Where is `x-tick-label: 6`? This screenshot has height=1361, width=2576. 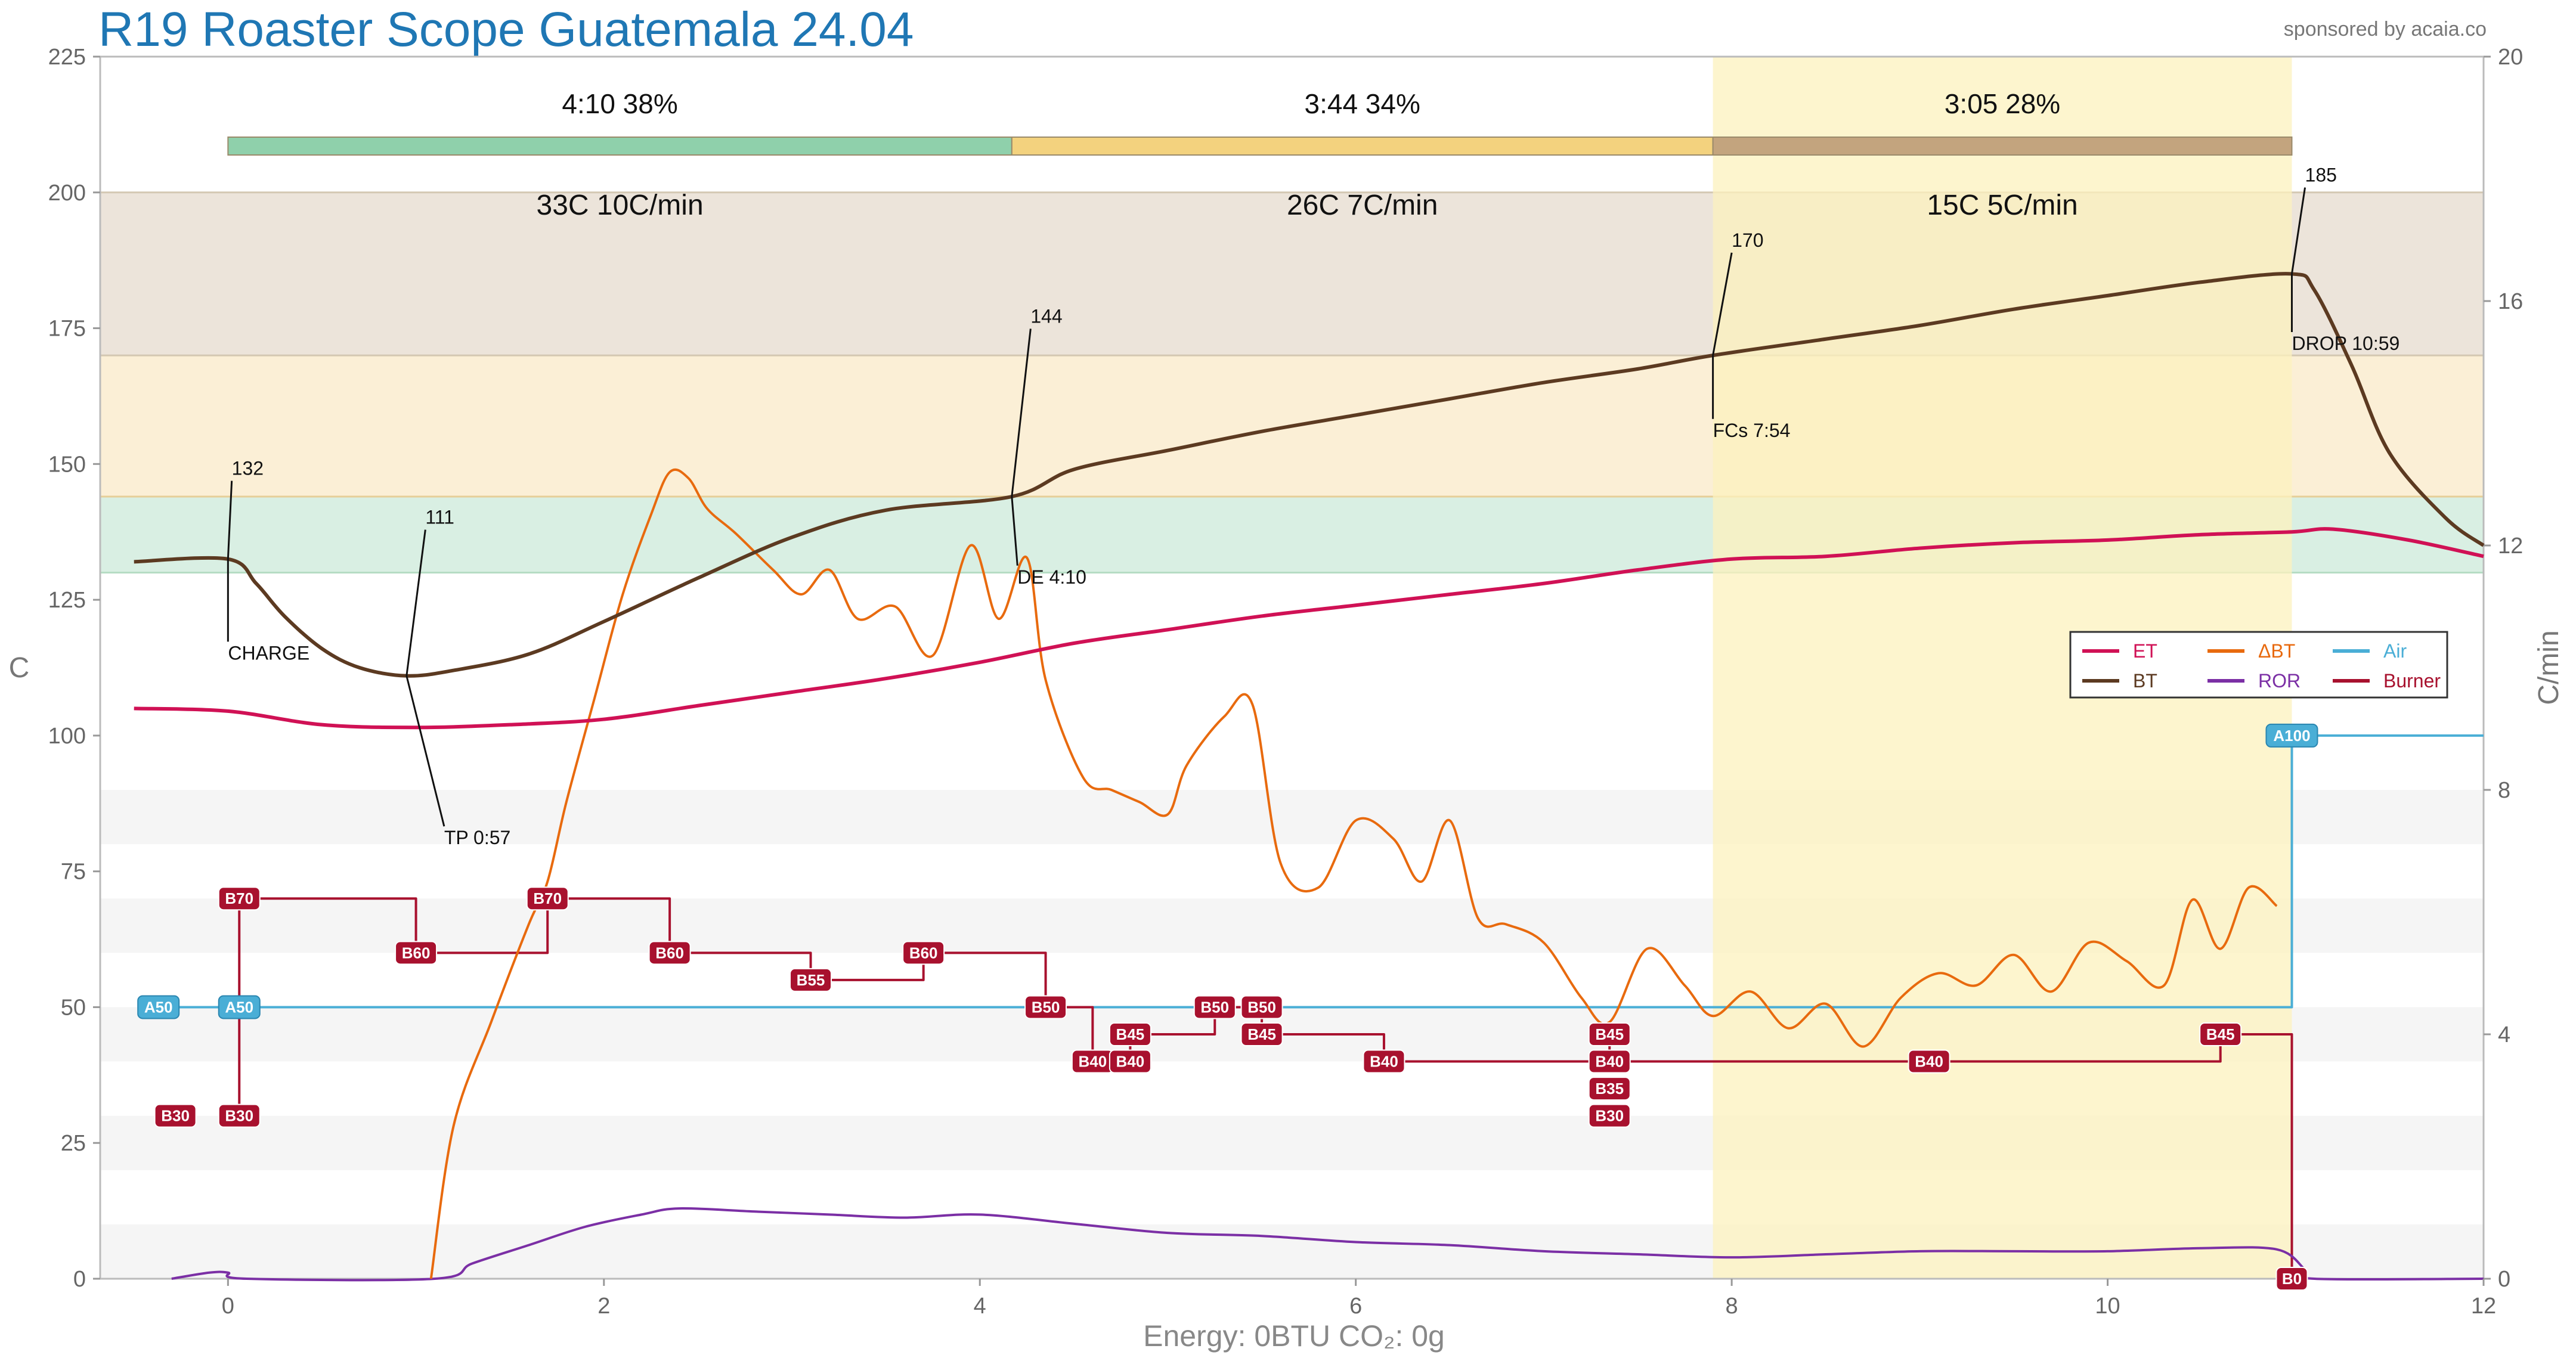
x-tick-label: 6 is located at coordinates (1355, 1306).